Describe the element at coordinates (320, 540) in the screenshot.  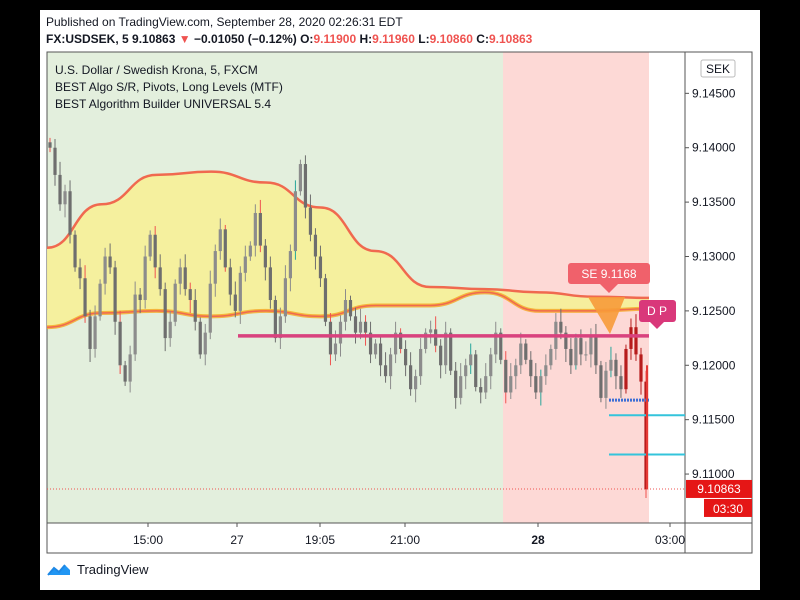
I see `x-tick-label: 19:05` at that location.